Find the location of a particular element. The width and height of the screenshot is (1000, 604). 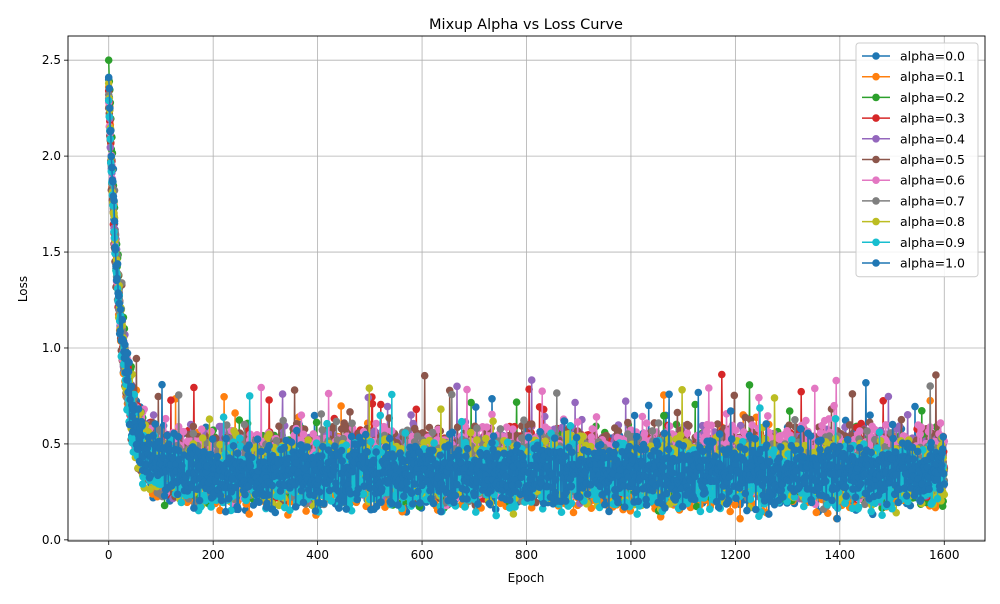

y-tick-label: 1.5 is located at coordinates (51, 252).